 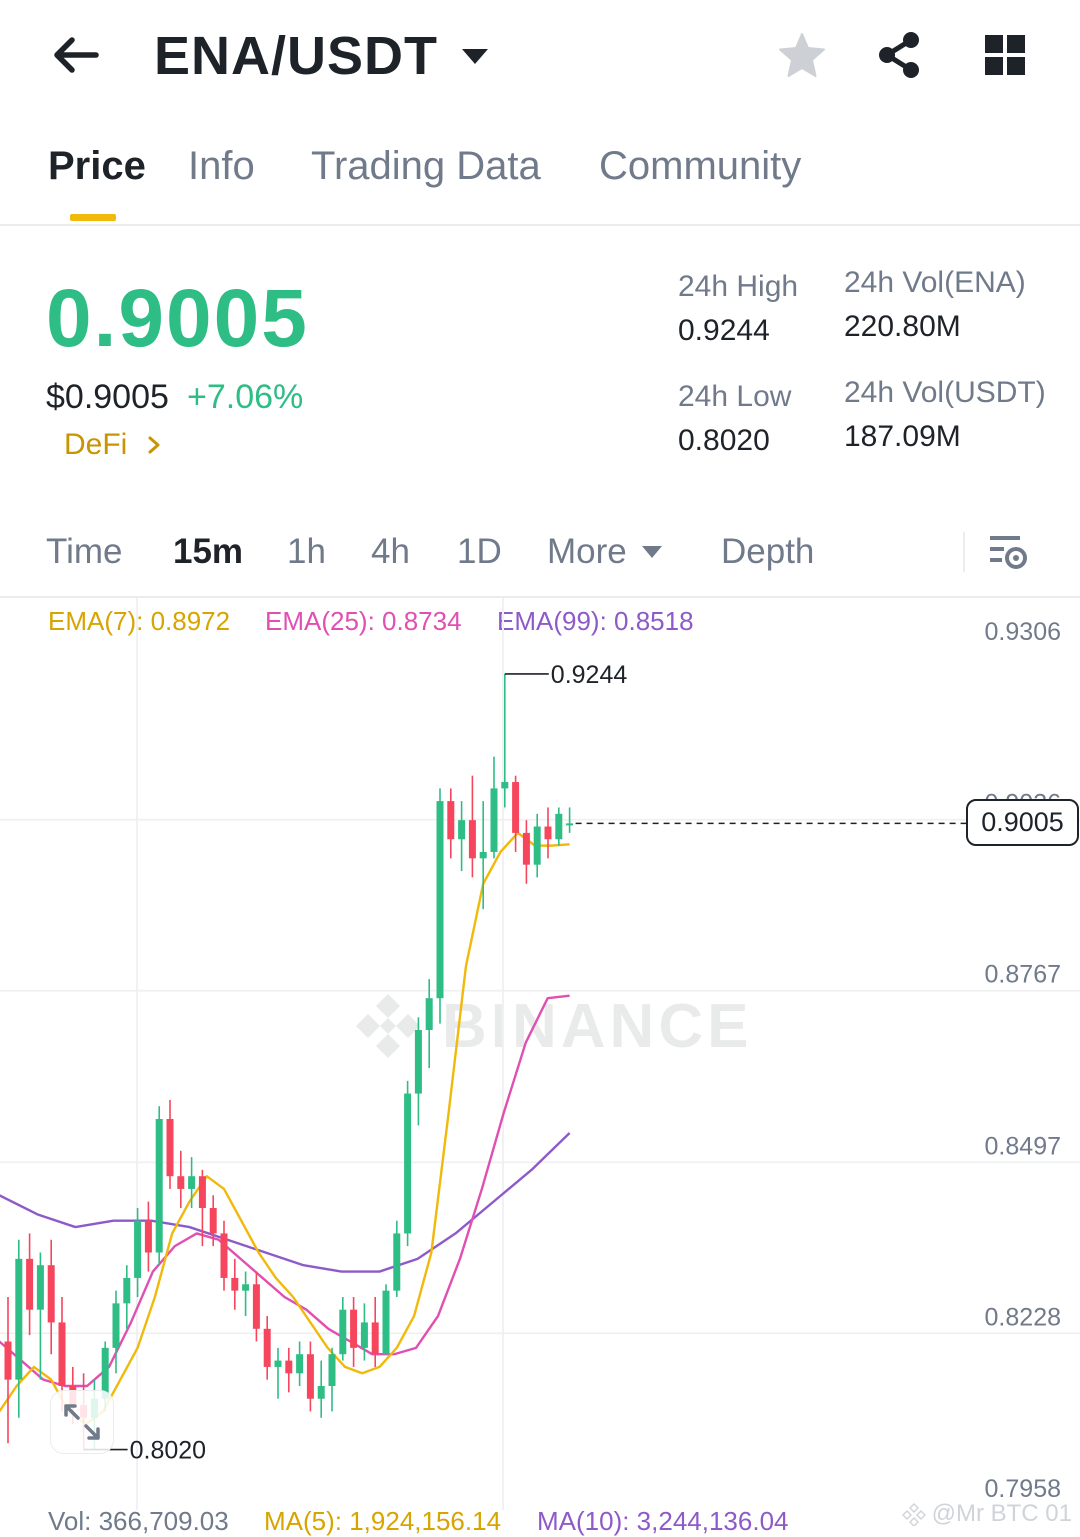 What do you see at coordinates (700, 166) in the screenshot?
I see `tab-community: Community` at bounding box center [700, 166].